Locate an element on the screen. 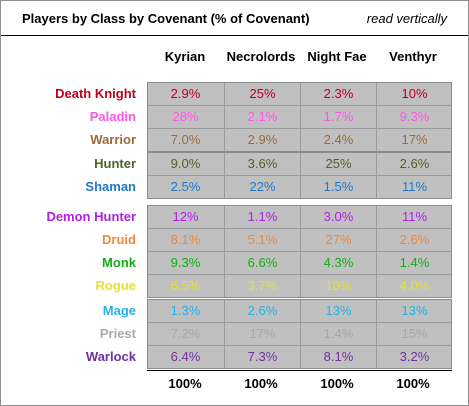  class-label: Monk is located at coordinates (119, 262).